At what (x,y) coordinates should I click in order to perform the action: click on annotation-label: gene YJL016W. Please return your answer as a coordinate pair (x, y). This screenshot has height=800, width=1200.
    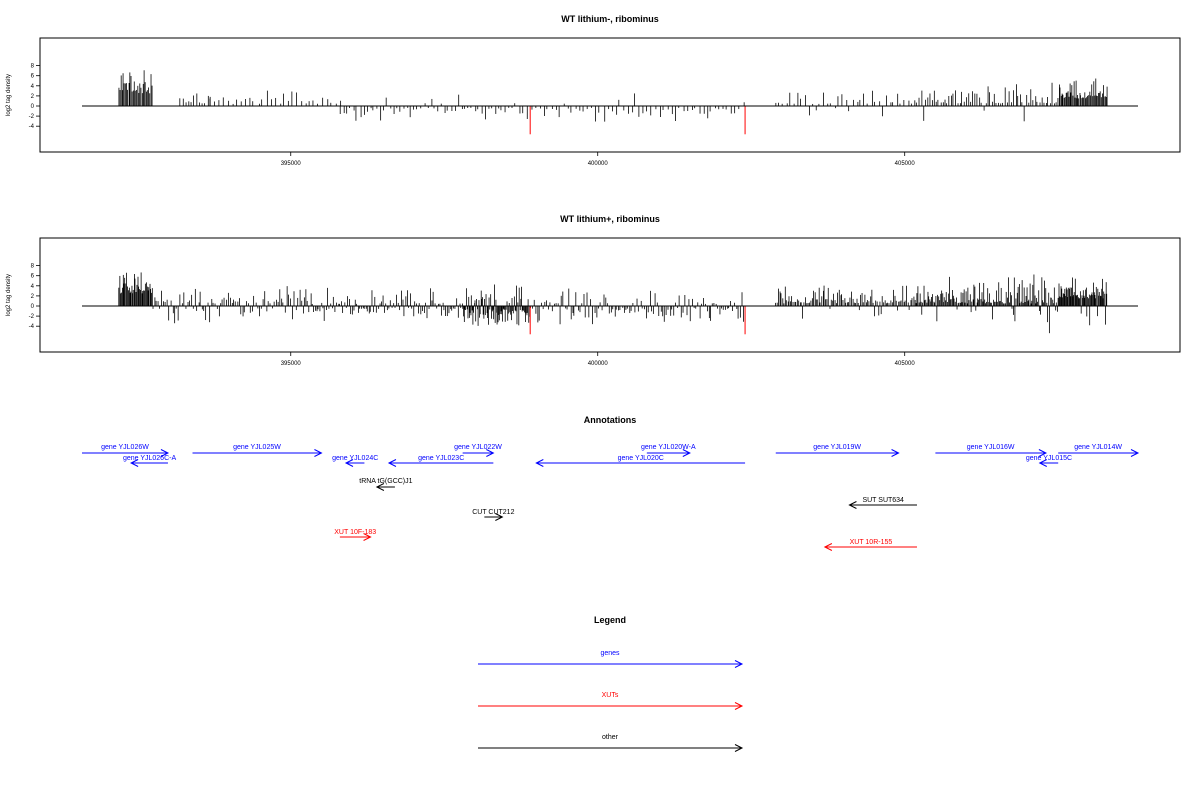
    Looking at the image, I should click on (991, 447).